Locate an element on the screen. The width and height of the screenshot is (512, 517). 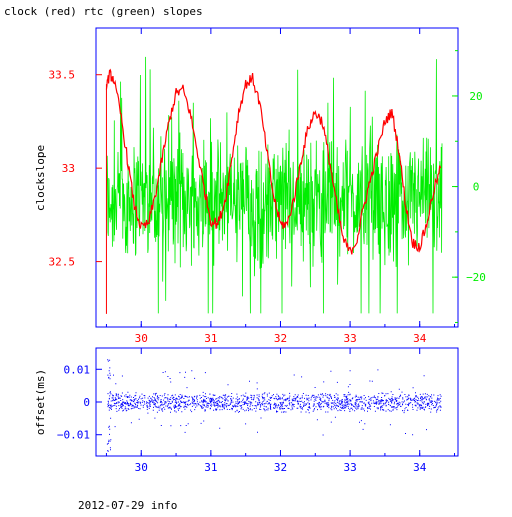
top-x-tick-label: 31 is located at coordinates (210, 338).